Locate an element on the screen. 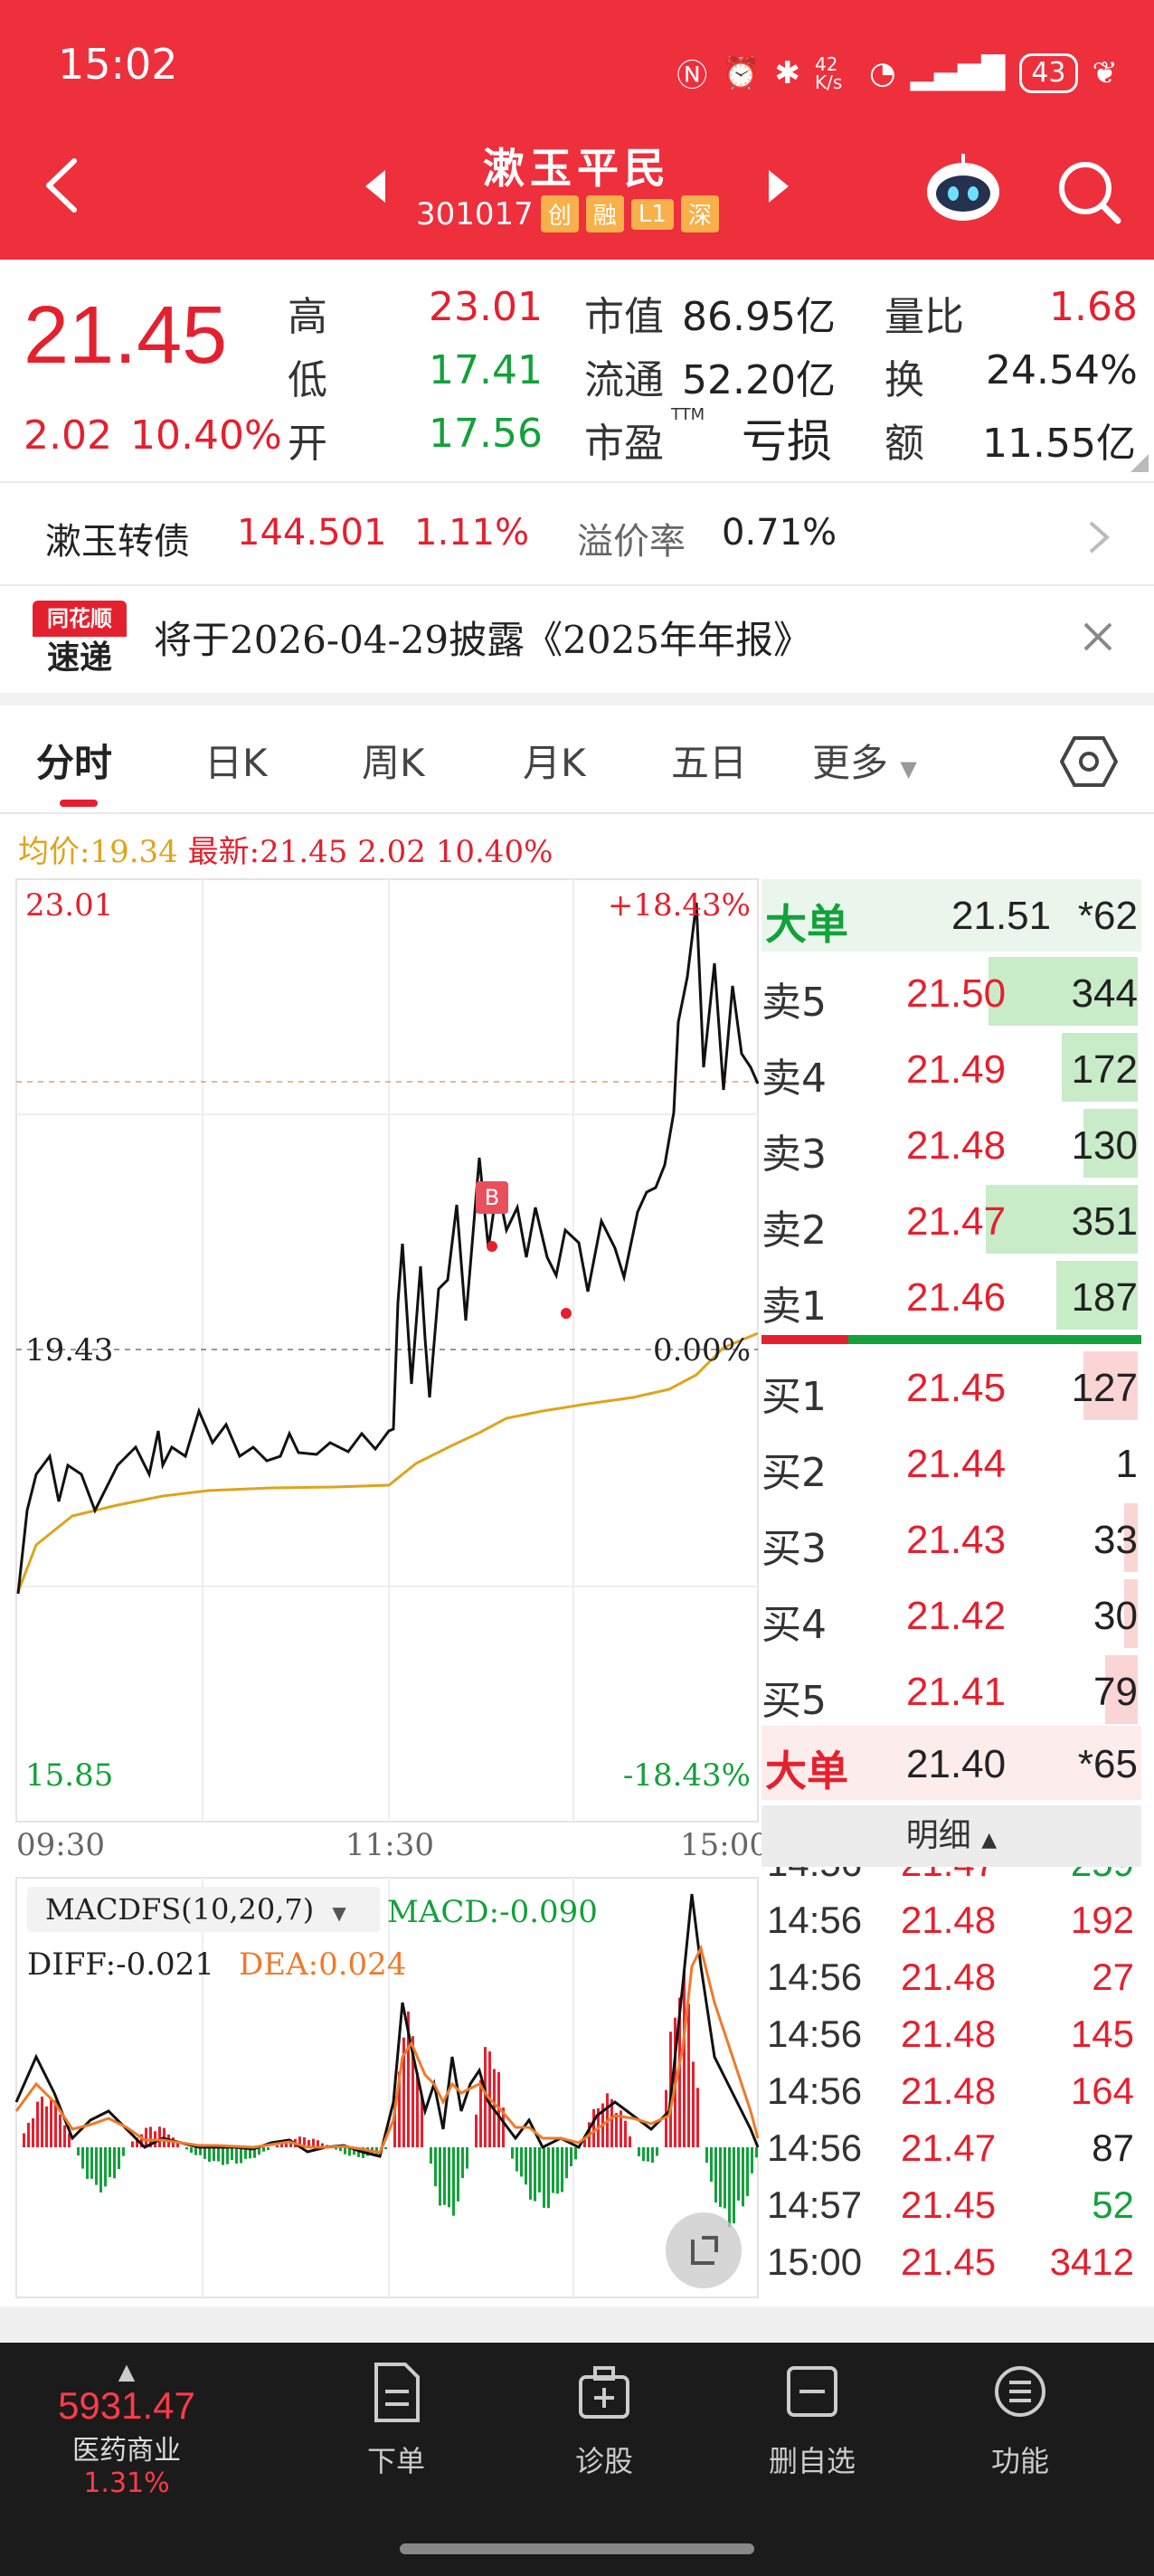  nav-place-order: 下单 is located at coordinates (396, 2420).